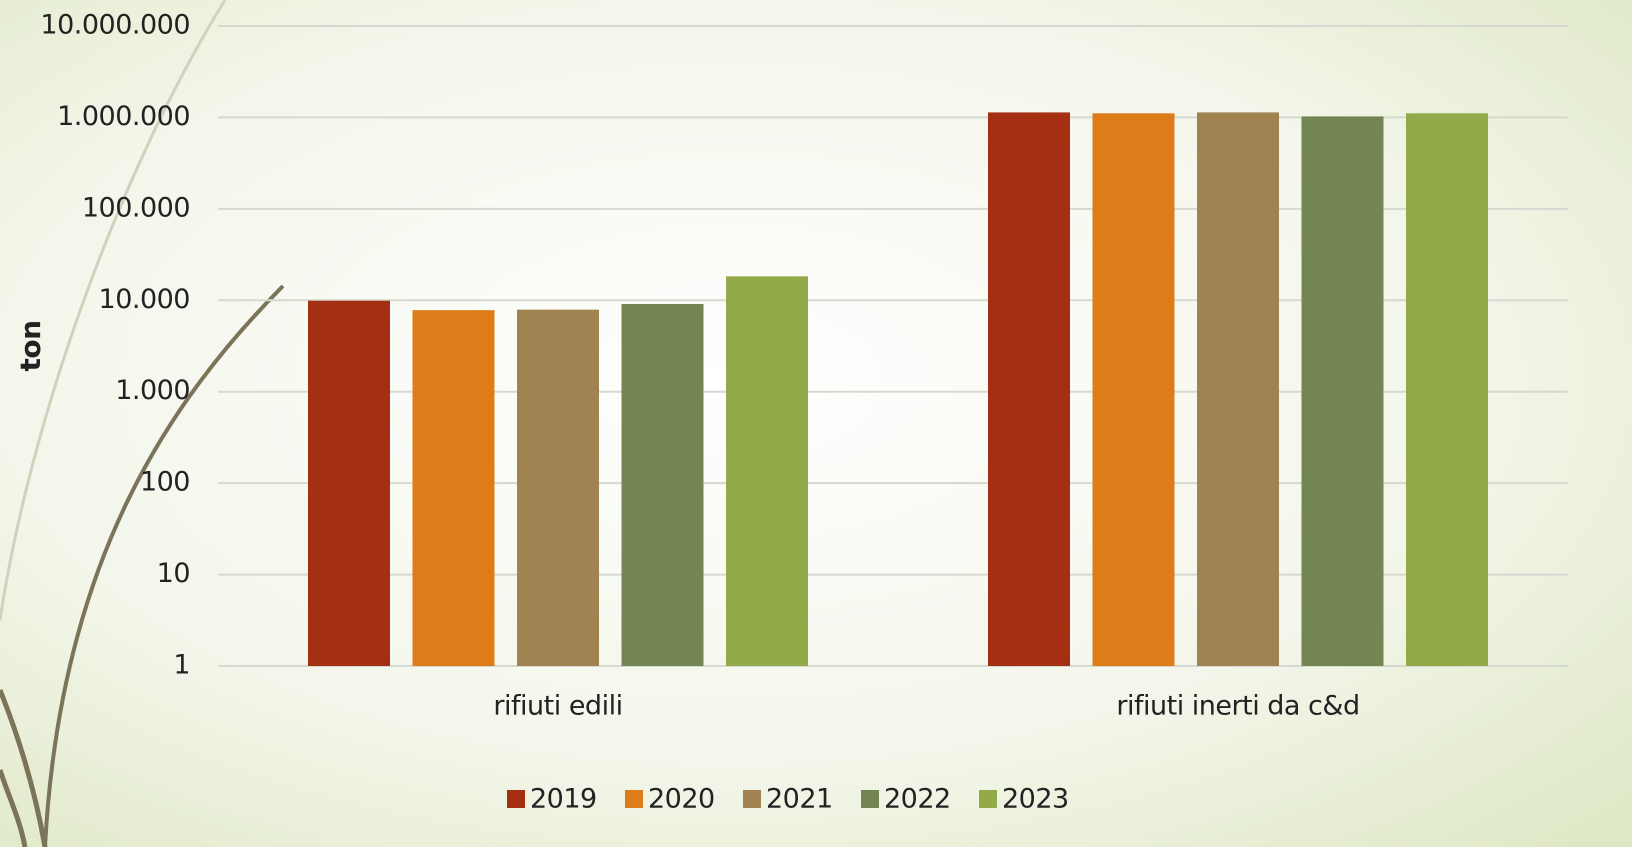 The height and width of the screenshot is (847, 1632). Describe the element at coordinates (123, 116) in the screenshot. I see `y-tick-label: 1.000.000` at that location.